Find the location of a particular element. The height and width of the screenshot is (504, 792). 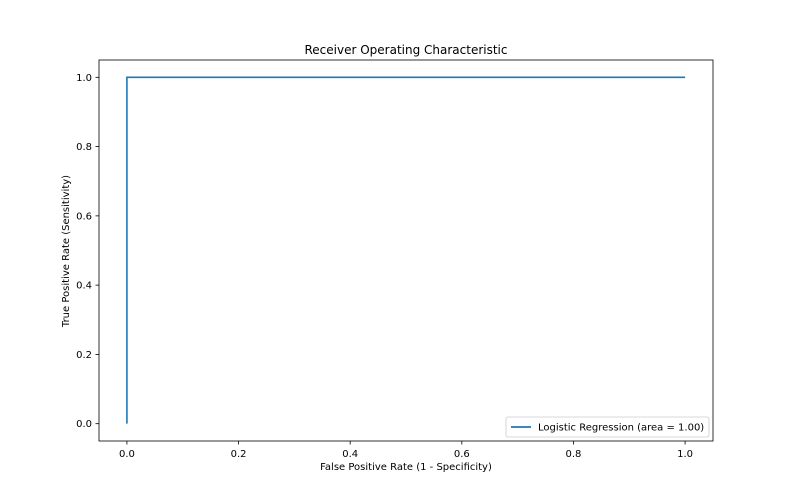

y-axis-label: True Positive Rate (Sensitivity) is located at coordinates (66, 251).